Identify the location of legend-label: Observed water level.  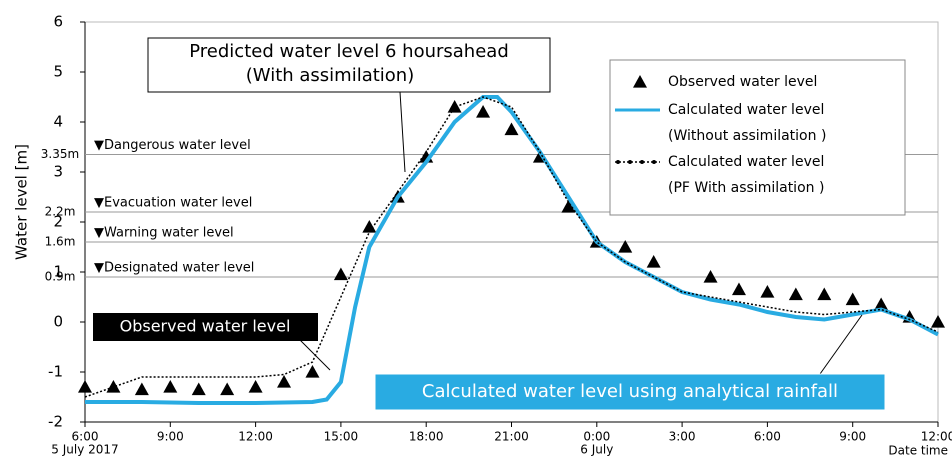
(742, 82).